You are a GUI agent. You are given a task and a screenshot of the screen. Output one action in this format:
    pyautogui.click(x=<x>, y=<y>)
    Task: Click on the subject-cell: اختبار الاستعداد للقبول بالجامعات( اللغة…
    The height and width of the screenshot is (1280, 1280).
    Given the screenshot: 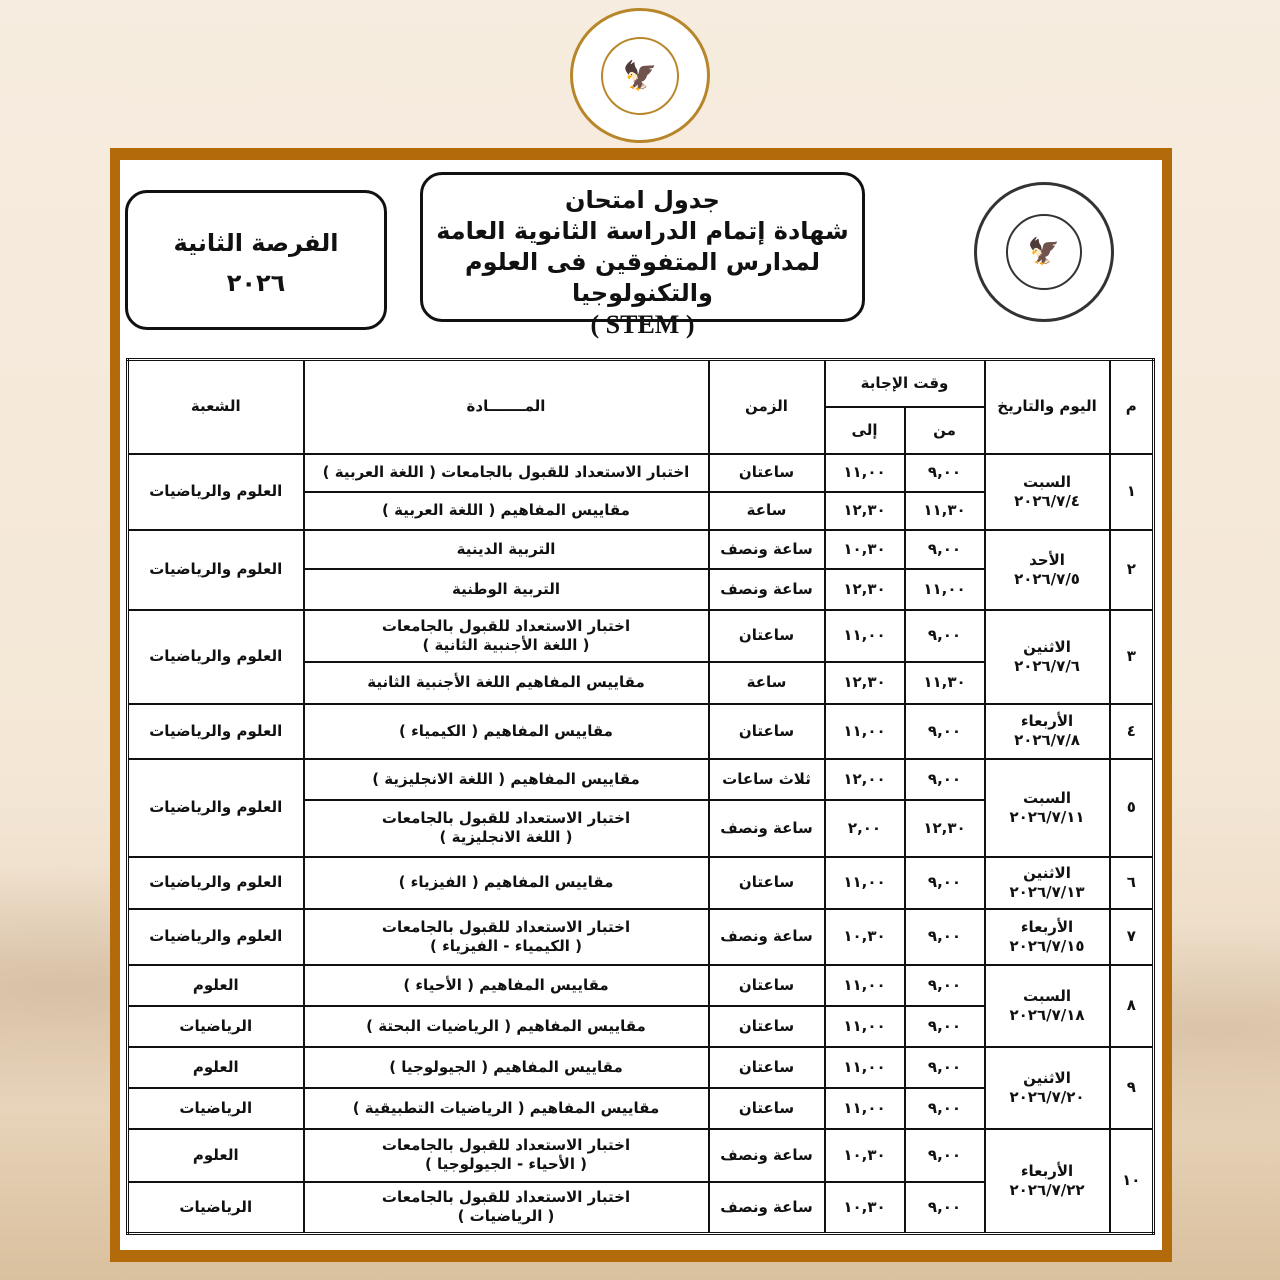 What is the action you would take?
    pyautogui.click(x=506, y=828)
    